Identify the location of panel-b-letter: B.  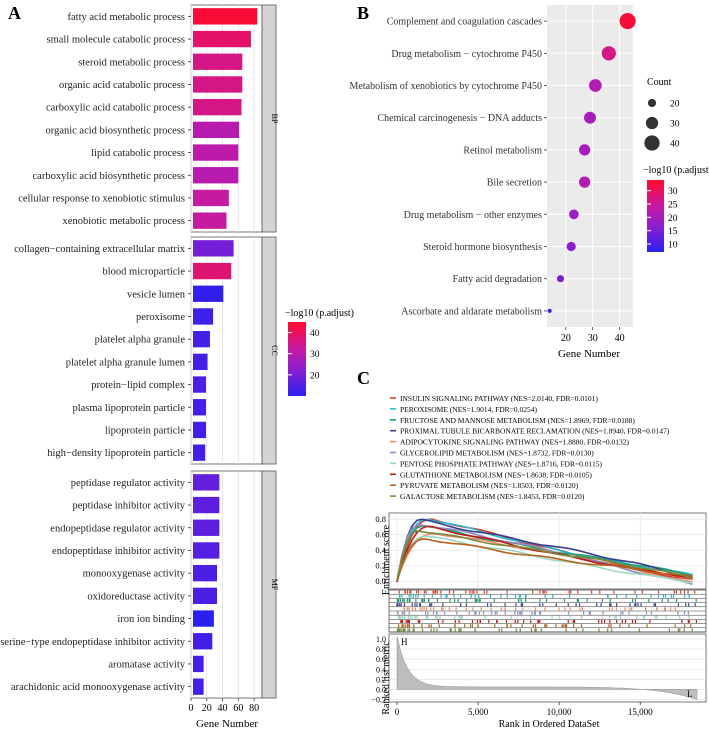
(363, 13).